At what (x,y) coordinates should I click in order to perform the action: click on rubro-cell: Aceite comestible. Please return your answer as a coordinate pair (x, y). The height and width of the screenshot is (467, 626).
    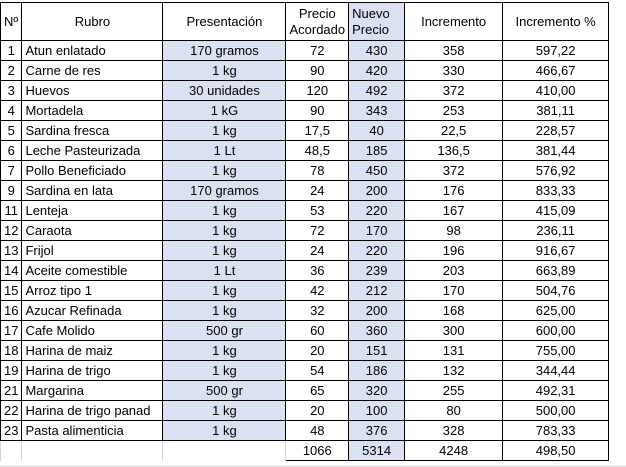
    Looking at the image, I should click on (92, 270).